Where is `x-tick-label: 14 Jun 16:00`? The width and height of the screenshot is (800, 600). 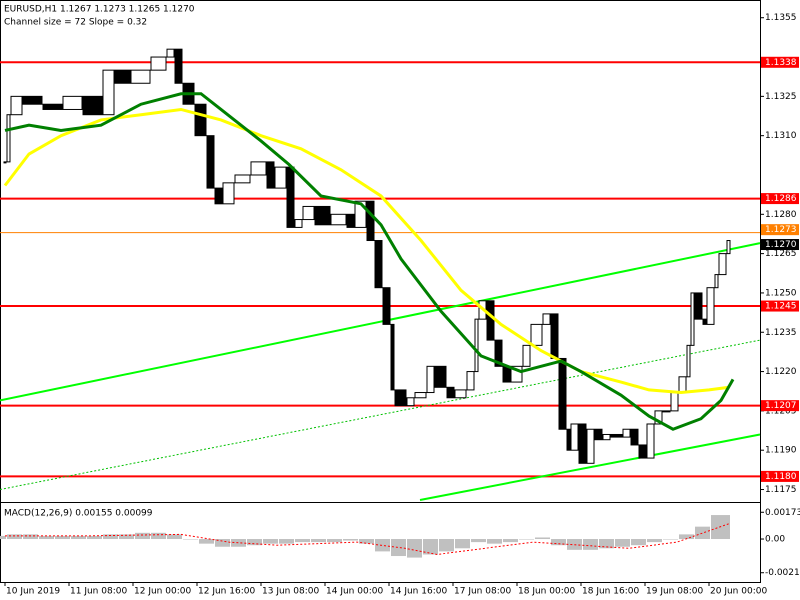
x-tick-label: 14 Jun 16:00 is located at coordinates (418, 592).